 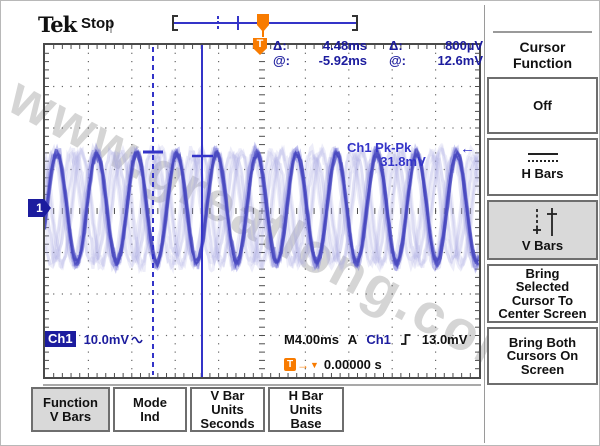 I want to click on pkpk-measurement: Ch1 Pk-Pk 31.8mV, so click(x=403, y=155).